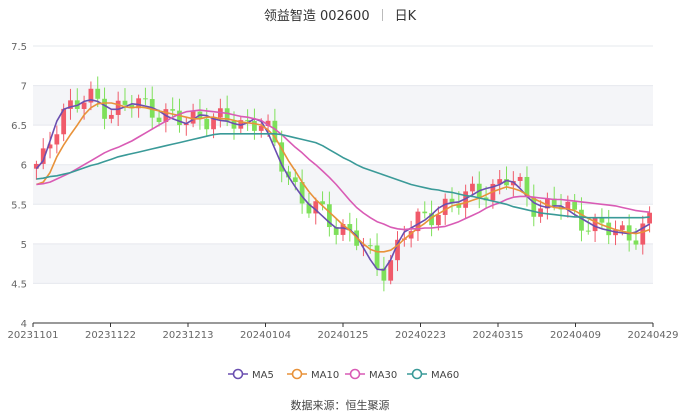 Image resolution: width=680 pixels, height=413 pixels. What do you see at coordinates (24, 324) in the screenshot?
I see `y-tick-label: 4` at bounding box center [24, 324].